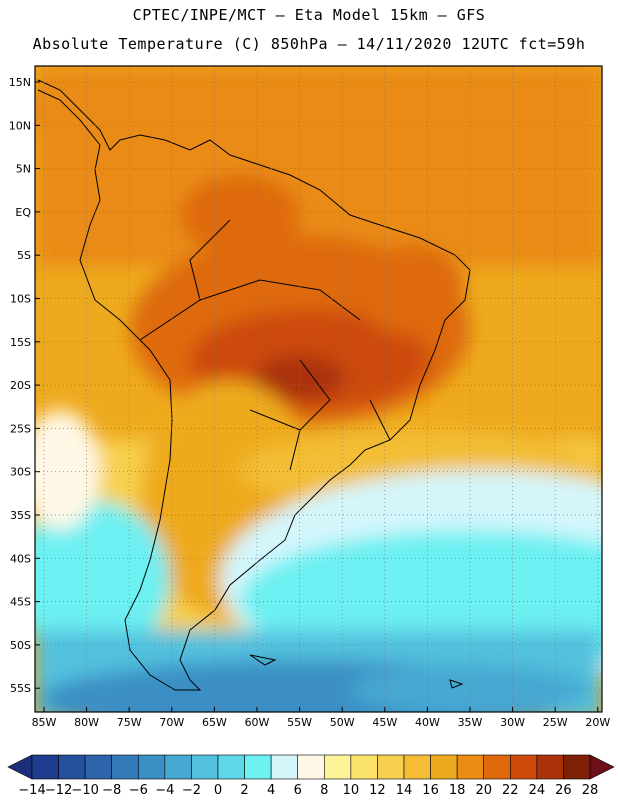 The width and height of the screenshot is (618, 800). Describe the element at coordinates (597, 722) in the screenshot. I see `lon-label: 20W` at that location.